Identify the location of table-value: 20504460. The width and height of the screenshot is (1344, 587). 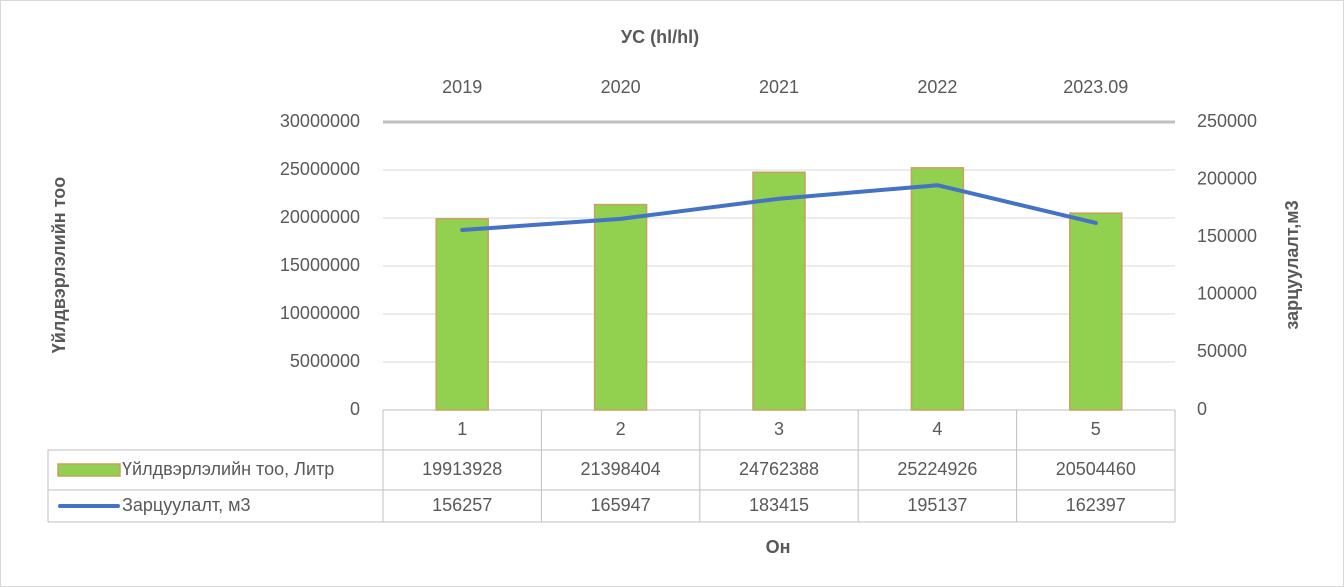
(1096, 469).